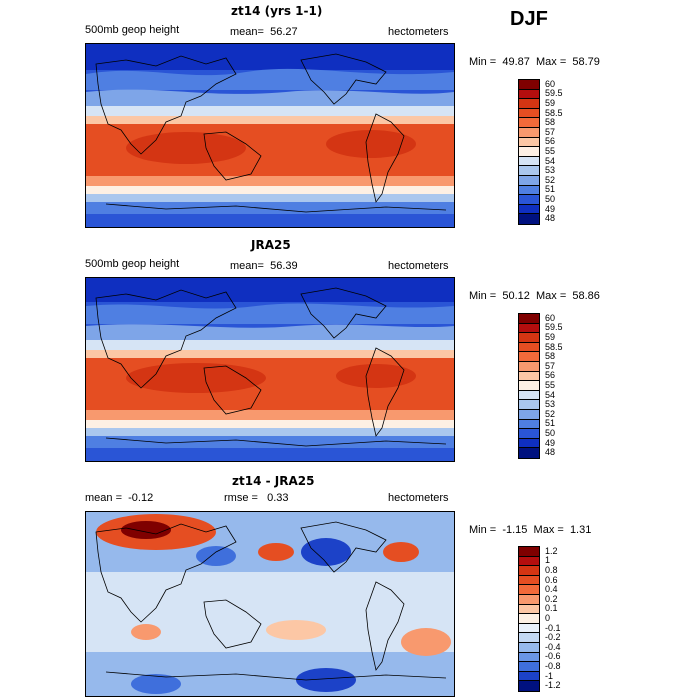  Describe the element at coordinates (270, 442) in the screenshot. I see `panel2-band-51s` at that location.